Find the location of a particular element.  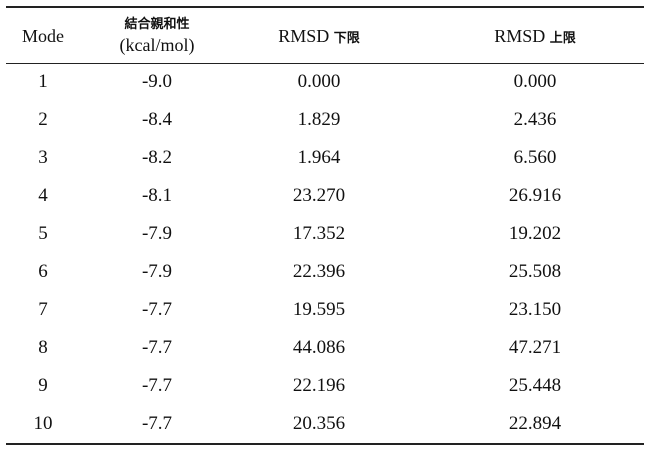

cell-rmsd-lower: 22.396 is located at coordinates (319, 271).